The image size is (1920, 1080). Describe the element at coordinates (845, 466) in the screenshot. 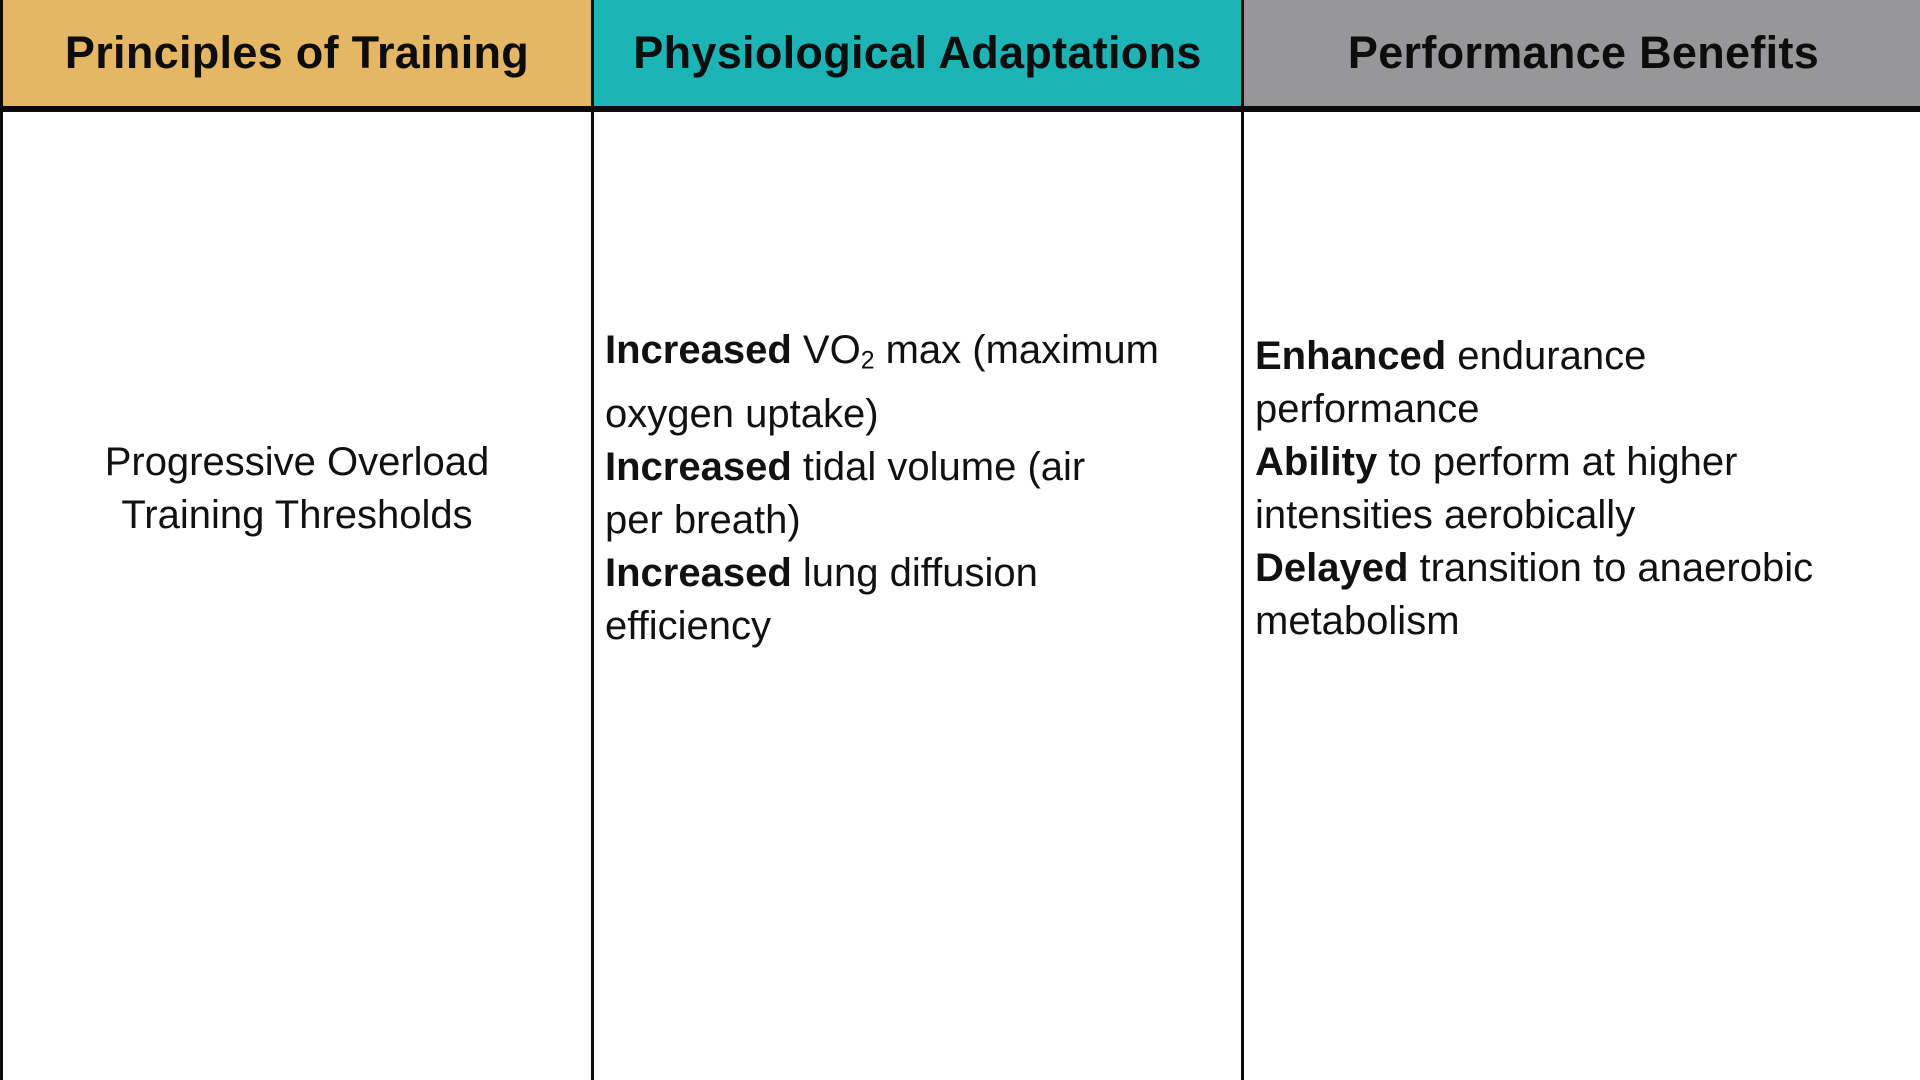

I see `text-line: Increased tidal volume (air` at that location.